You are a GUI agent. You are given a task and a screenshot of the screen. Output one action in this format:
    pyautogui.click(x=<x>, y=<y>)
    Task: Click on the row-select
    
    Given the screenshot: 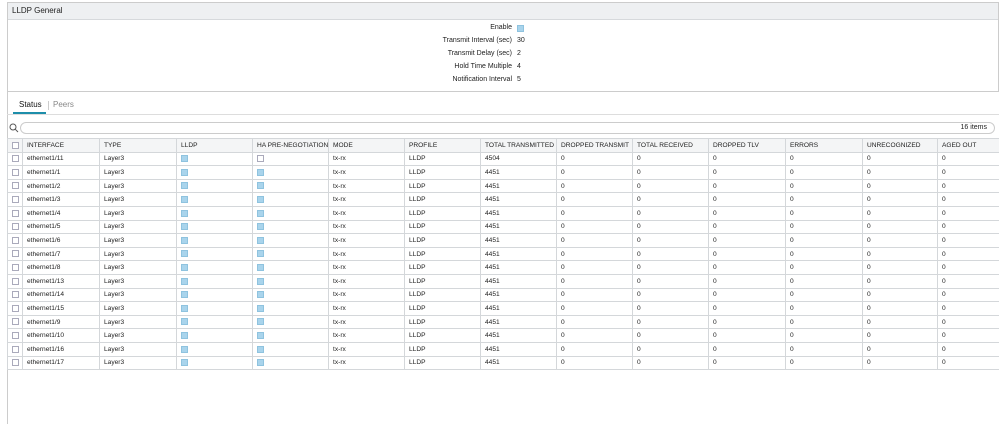 What is the action you would take?
    pyautogui.click(x=15, y=295)
    